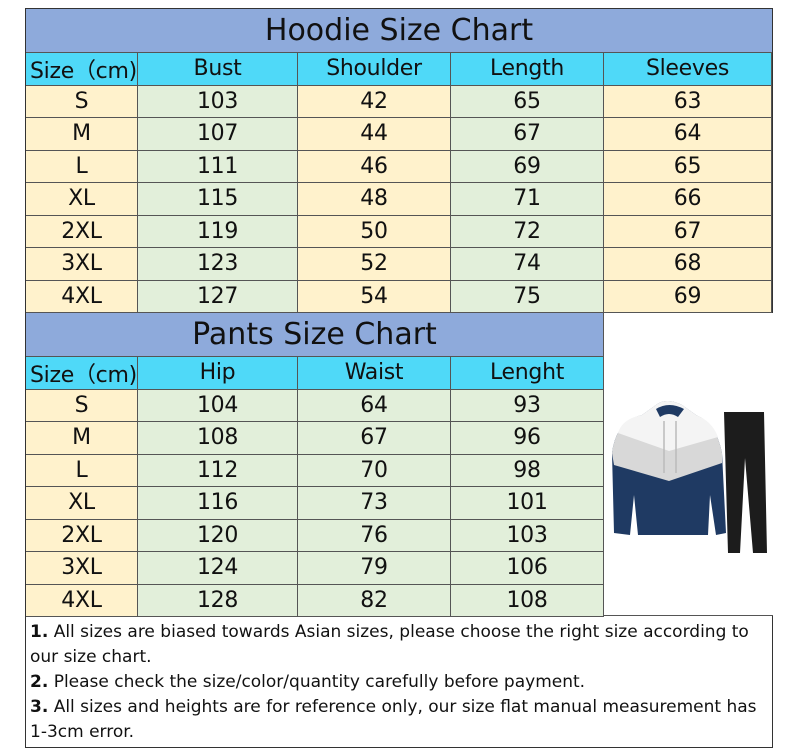 Image resolution: width=800 pixels, height=750 pixels. I want to click on hoodie-cell: 111, so click(218, 166).